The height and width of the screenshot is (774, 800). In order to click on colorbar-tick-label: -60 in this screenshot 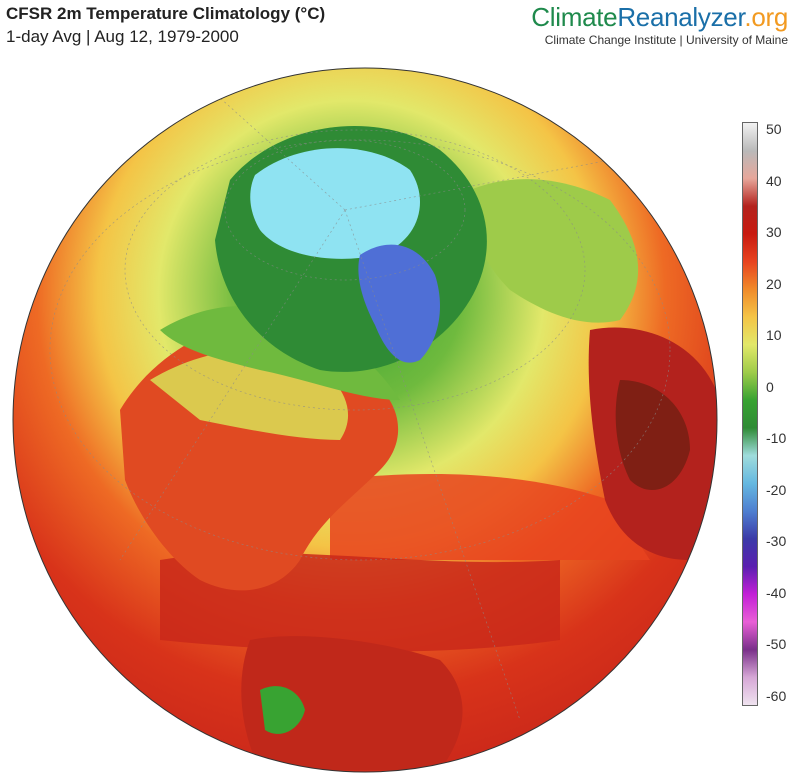, I will do `click(776, 696)`.